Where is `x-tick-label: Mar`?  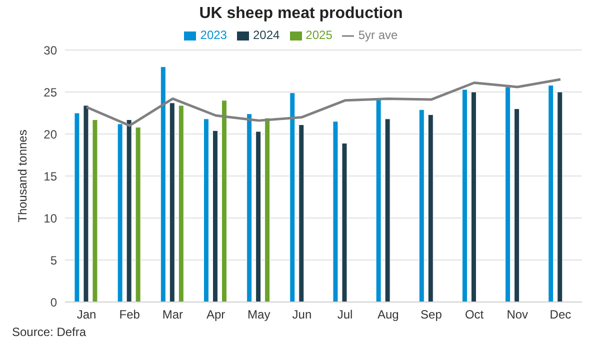 x-tick-label: Mar is located at coordinates (173, 315).